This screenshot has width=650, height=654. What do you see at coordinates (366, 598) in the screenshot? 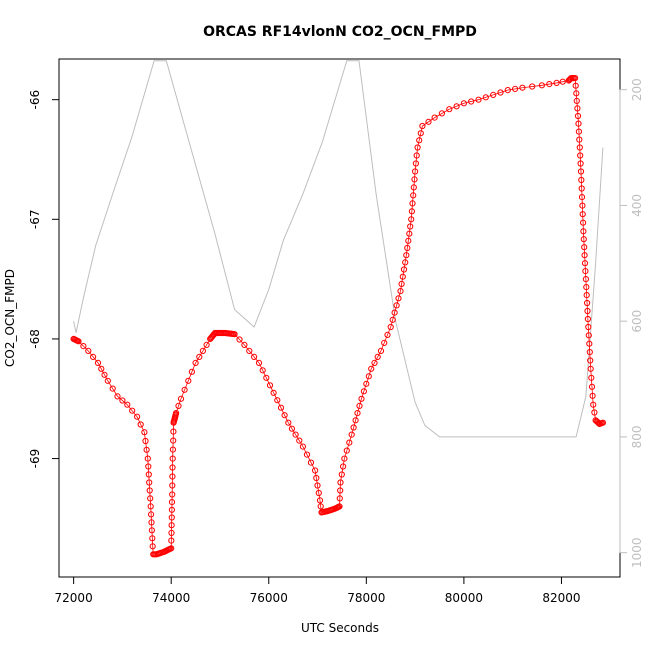
I see `x-tick-label: 78000` at bounding box center [366, 598].